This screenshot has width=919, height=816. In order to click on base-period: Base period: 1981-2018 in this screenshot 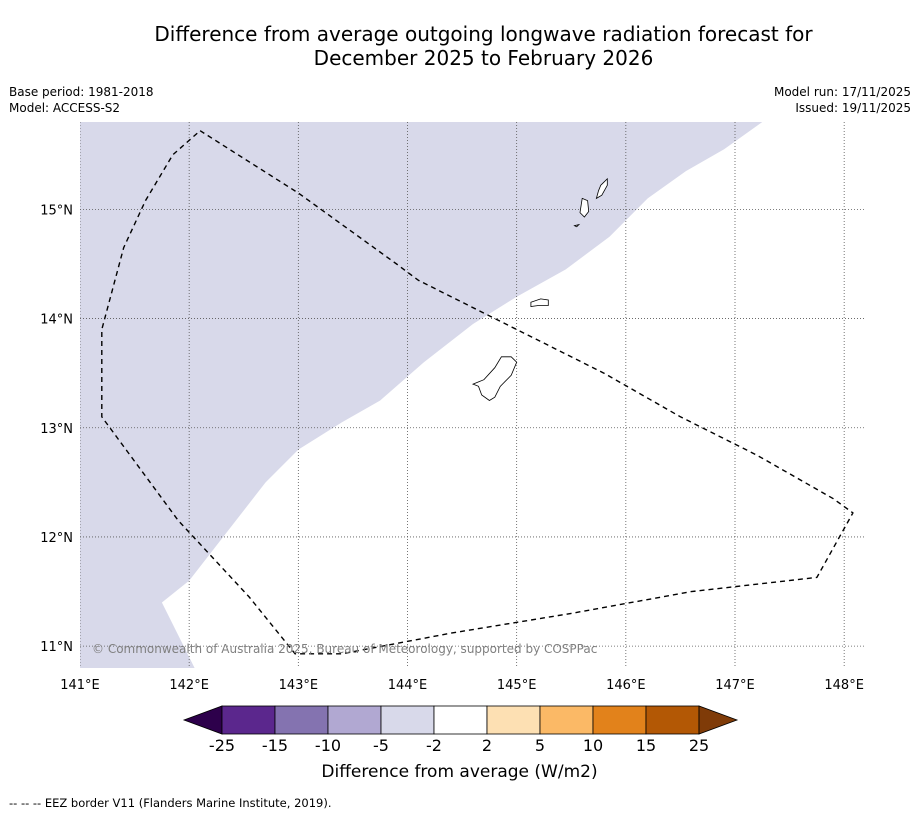, I will do `click(81, 92)`.